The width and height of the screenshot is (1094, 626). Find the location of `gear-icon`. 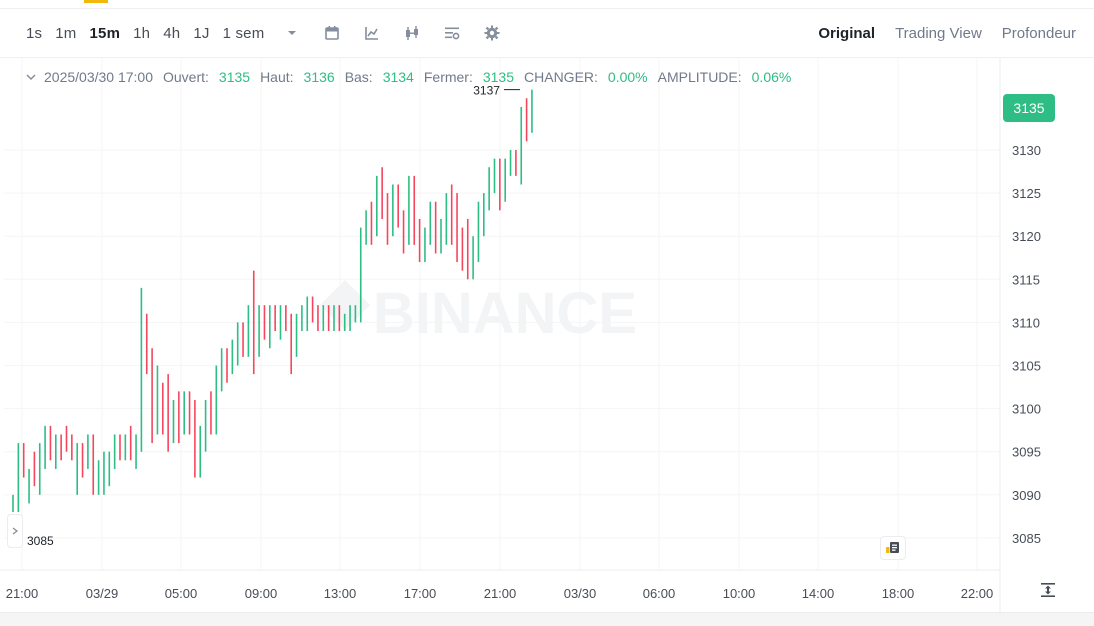

gear-icon is located at coordinates (492, 33).